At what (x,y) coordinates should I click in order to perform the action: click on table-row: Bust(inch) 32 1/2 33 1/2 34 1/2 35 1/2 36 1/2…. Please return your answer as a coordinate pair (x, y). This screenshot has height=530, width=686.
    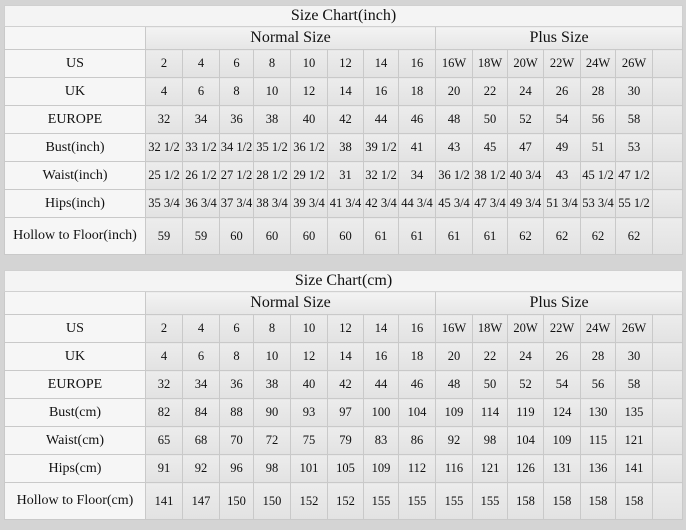
    Looking at the image, I should click on (344, 147).